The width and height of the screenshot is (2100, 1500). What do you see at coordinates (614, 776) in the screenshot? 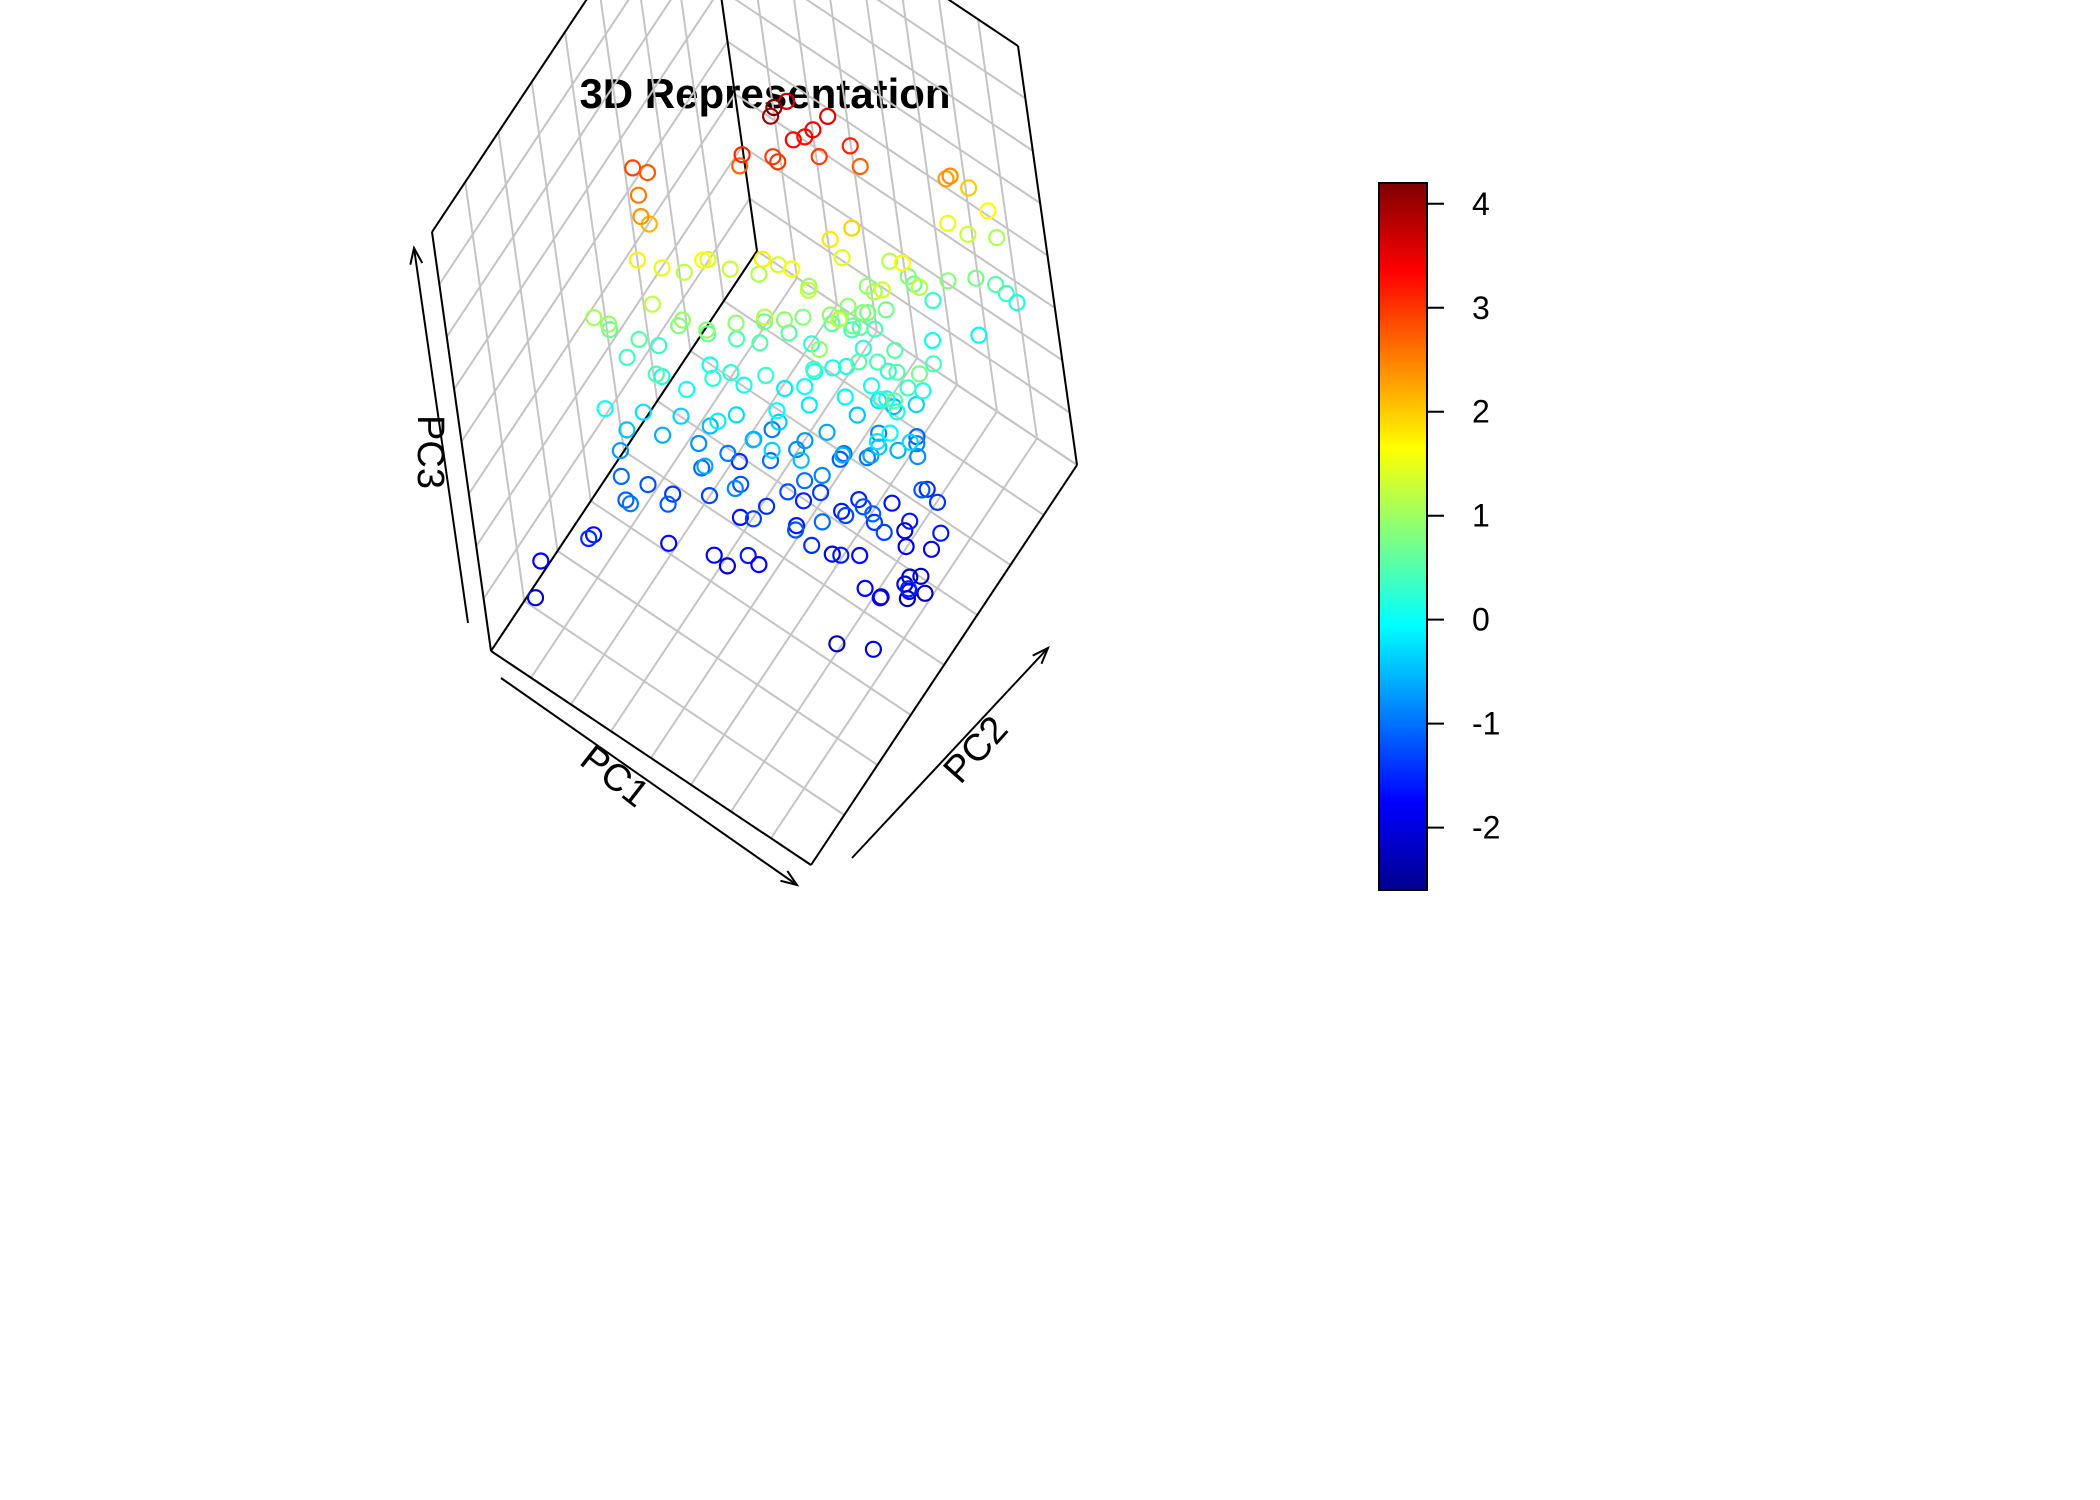
I see `pc1-axis-label: PC1` at bounding box center [614, 776].